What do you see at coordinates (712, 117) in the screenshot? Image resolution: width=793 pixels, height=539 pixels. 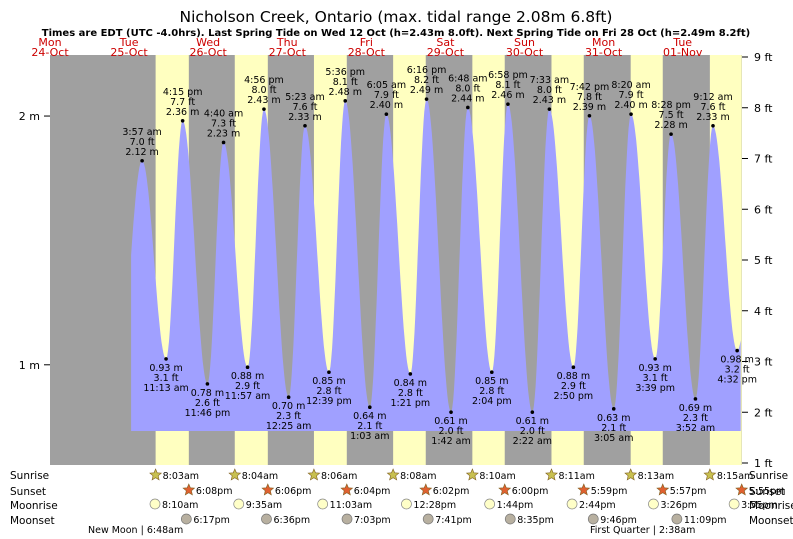 I see `high-tide-label: 2.33 m` at bounding box center [712, 117].